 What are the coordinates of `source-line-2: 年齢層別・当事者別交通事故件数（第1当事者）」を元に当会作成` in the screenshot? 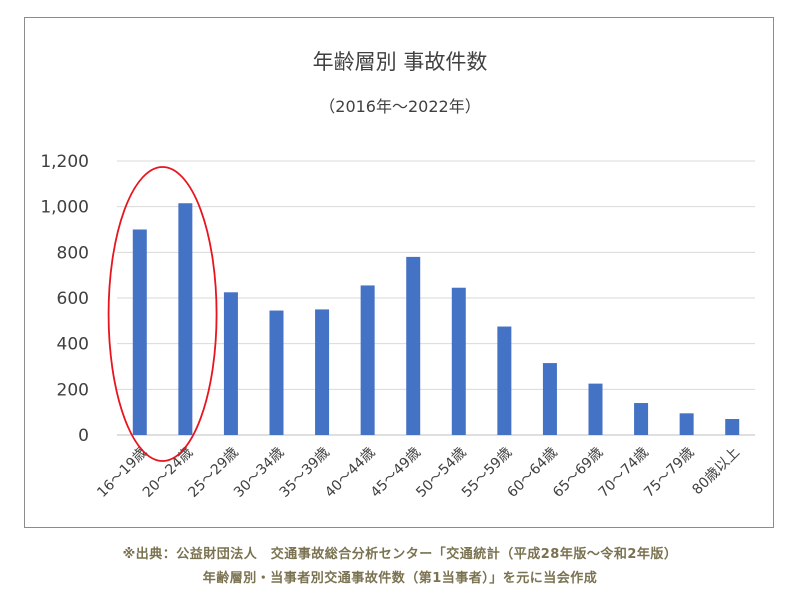 It's located at (400, 578).